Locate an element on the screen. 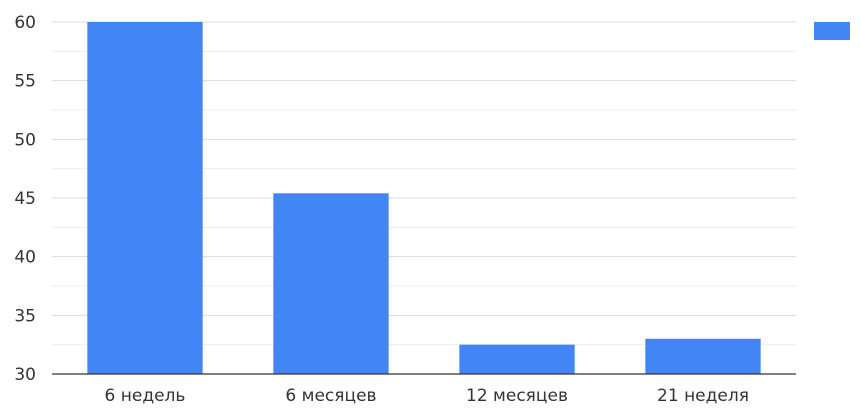  x-category-label: 6 недель is located at coordinates (145, 395).